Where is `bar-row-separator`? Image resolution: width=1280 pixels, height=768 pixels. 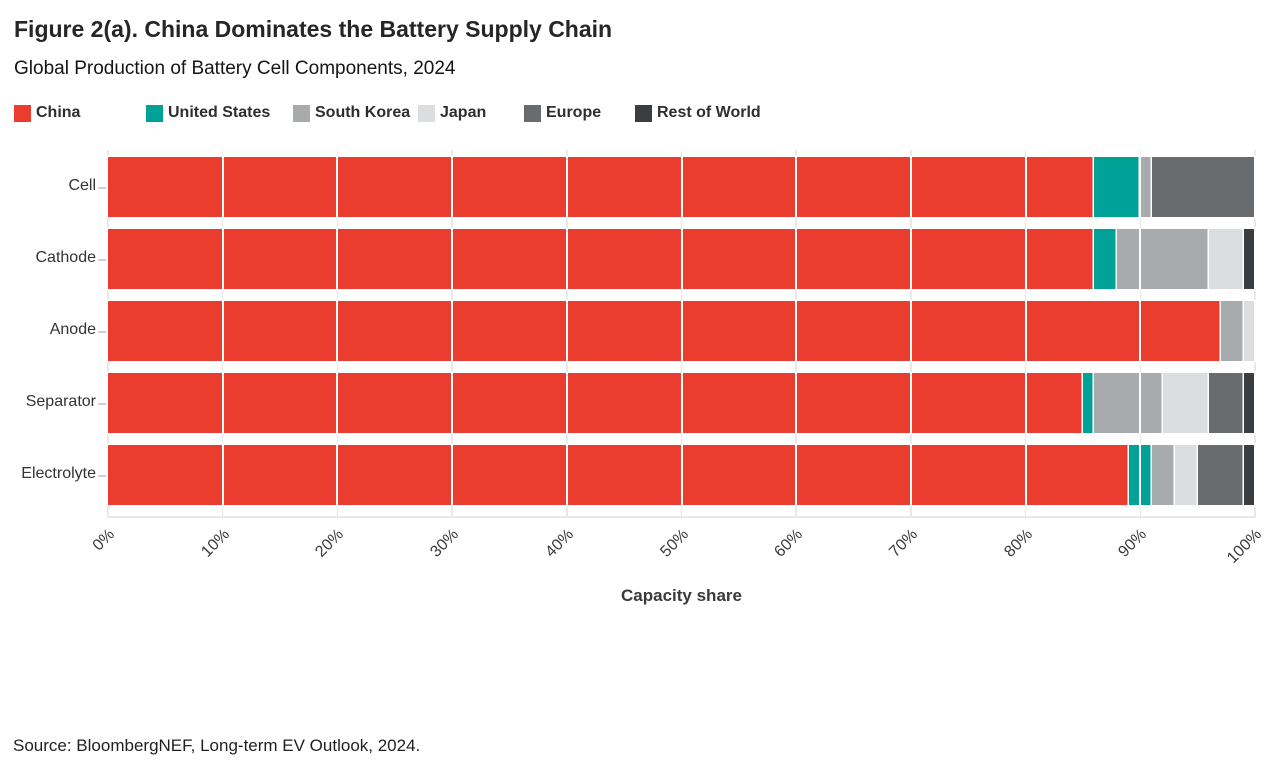 bar-row-separator is located at coordinates (682, 403).